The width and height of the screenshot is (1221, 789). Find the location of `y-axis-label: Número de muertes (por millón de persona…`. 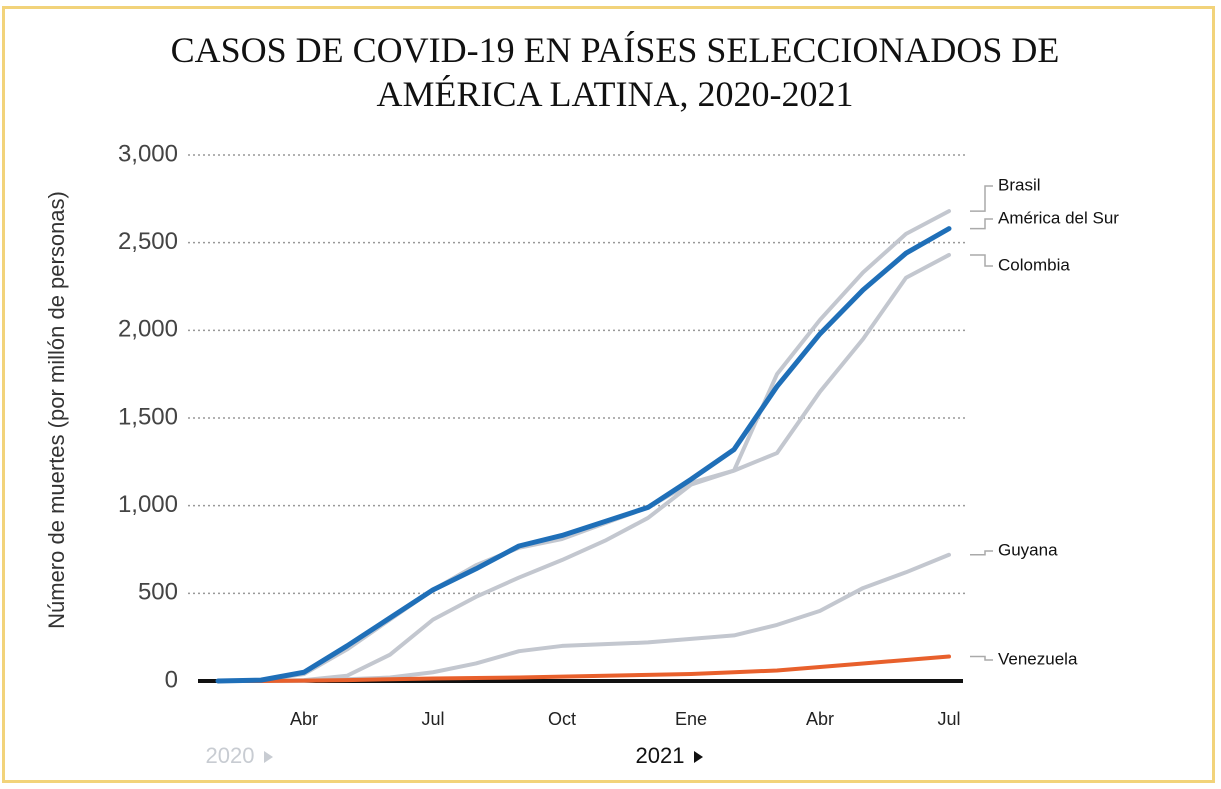

y-axis-label: Número de muertes (por millón de persona… is located at coordinates (56, 410).